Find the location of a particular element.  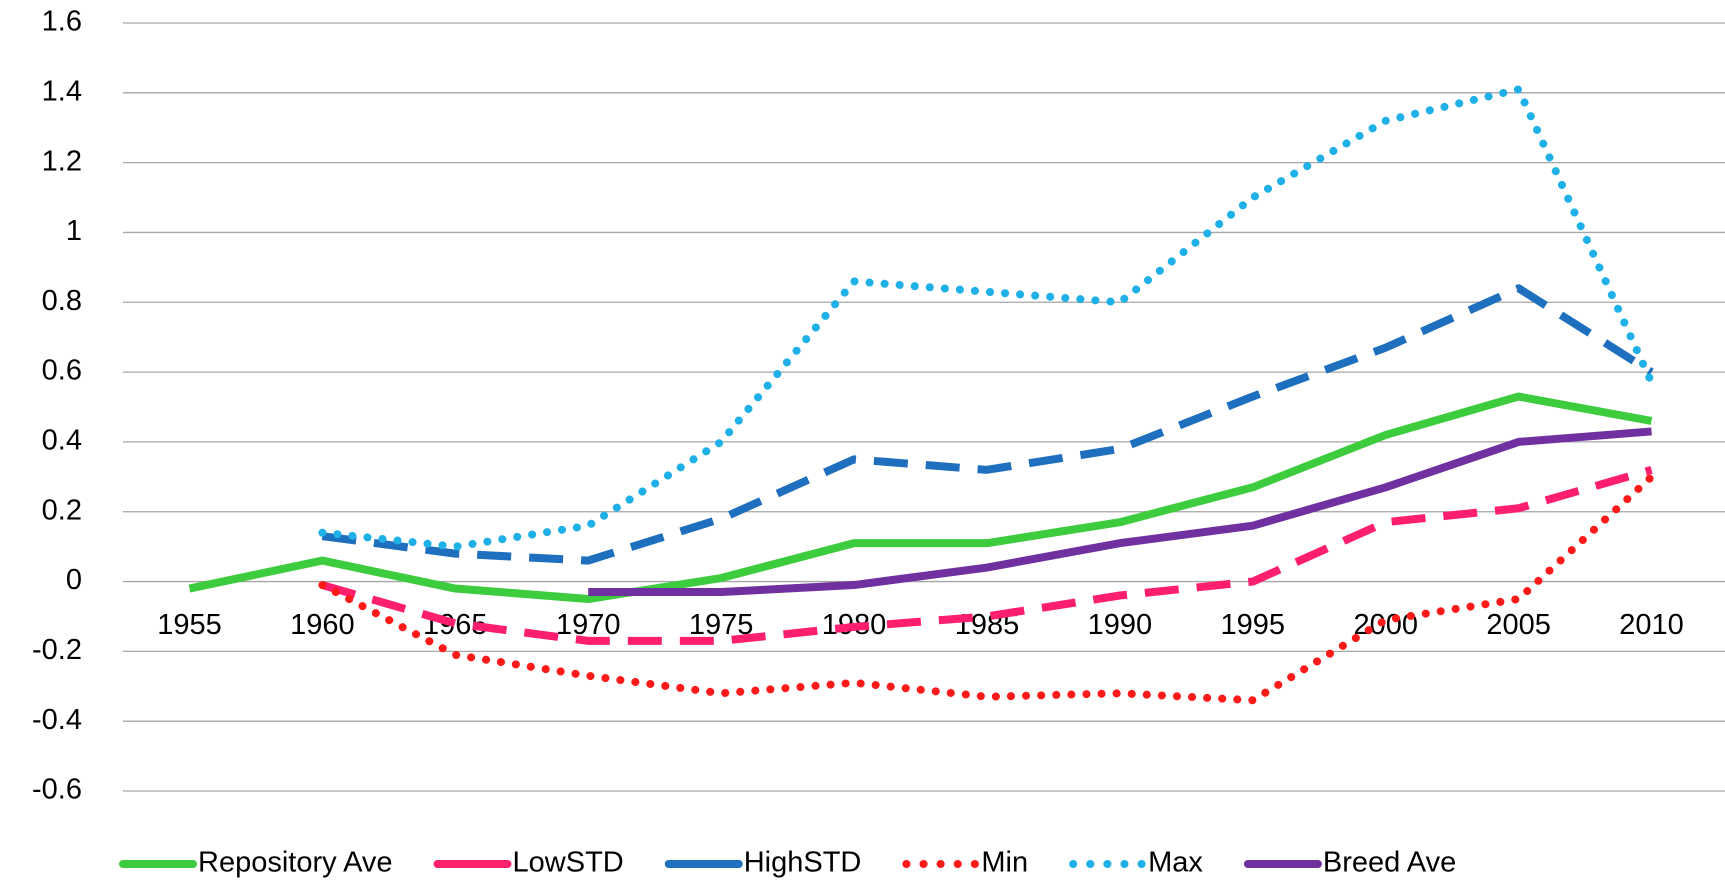

y-tick-label: 1.6 is located at coordinates (62, 22).